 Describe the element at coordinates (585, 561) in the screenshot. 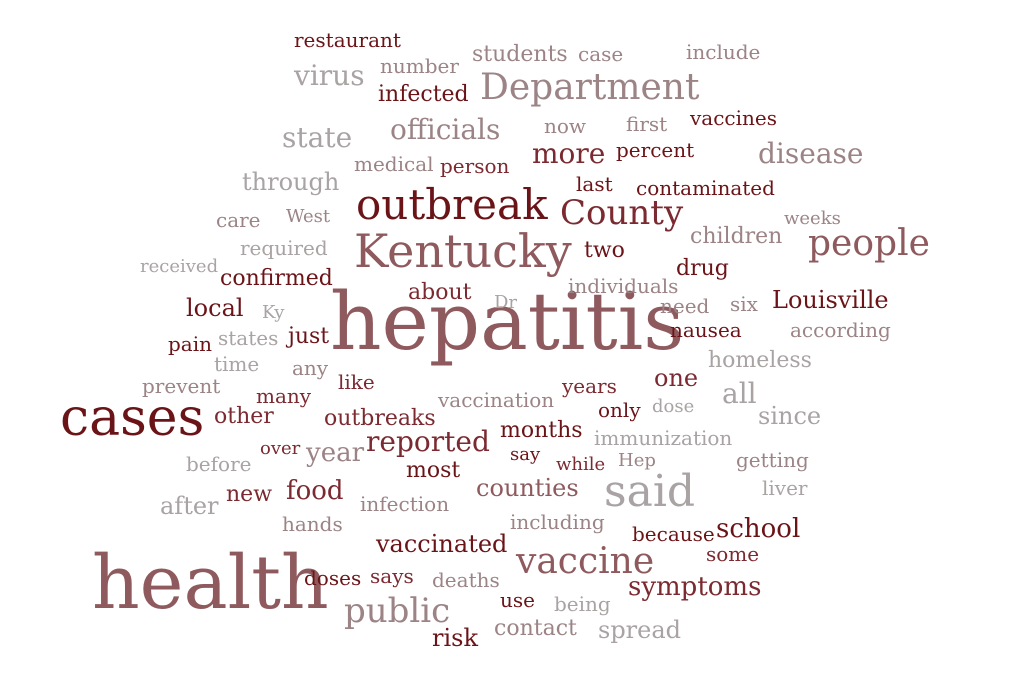

I see `word-vaccine: vaccine` at that location.